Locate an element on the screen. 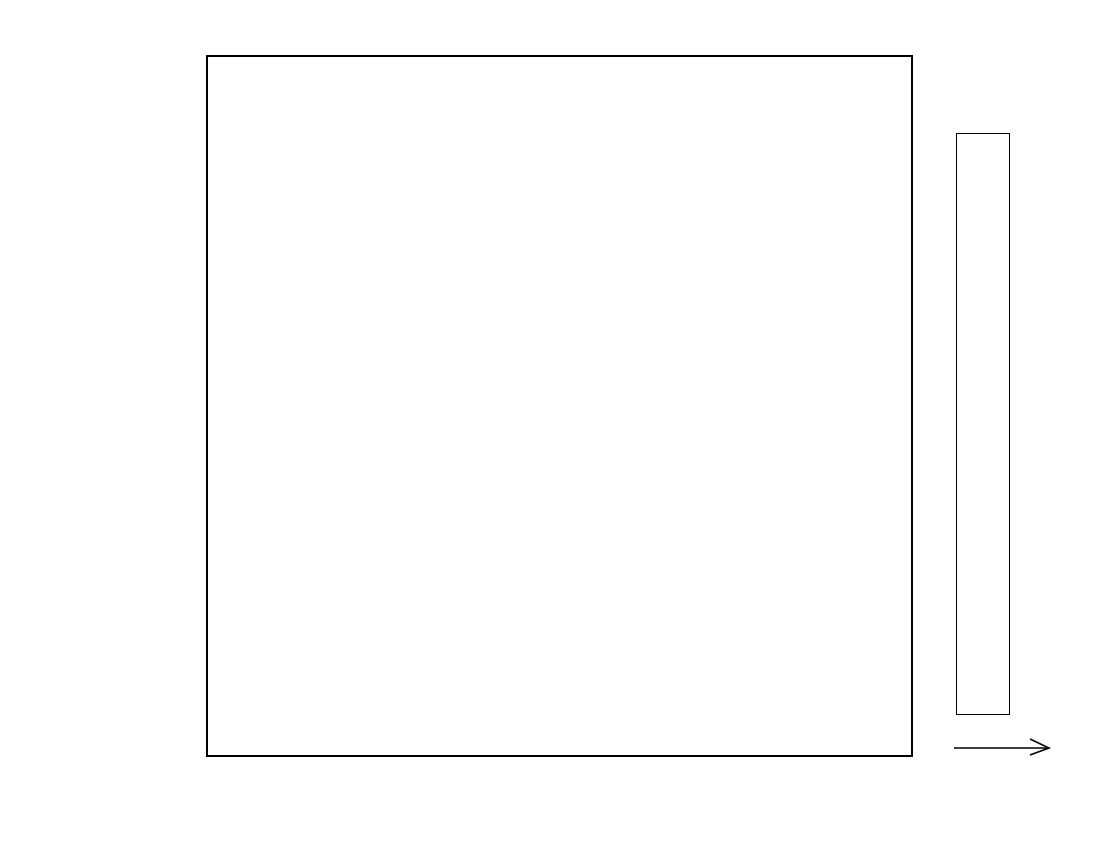 The width and height of the screenshot is (1100, 850). wind-scale-key is located at coordinates (1020, 760).